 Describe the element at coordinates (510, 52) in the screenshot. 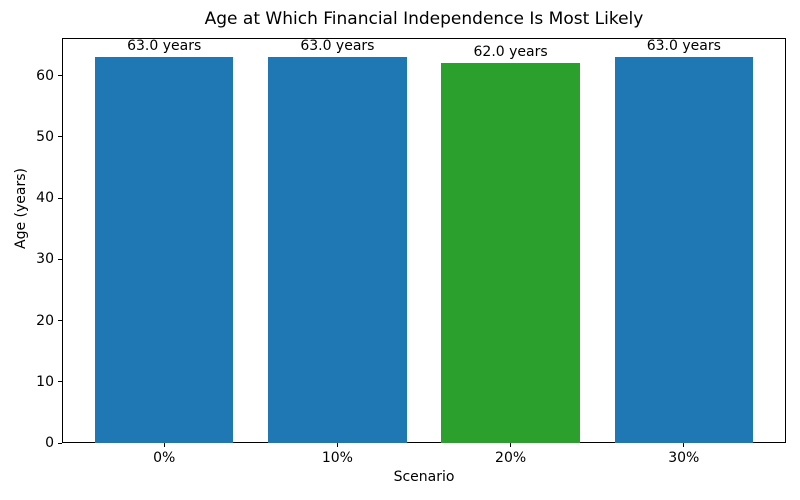

I see `bar-value-label: 62.0 years` at that location.